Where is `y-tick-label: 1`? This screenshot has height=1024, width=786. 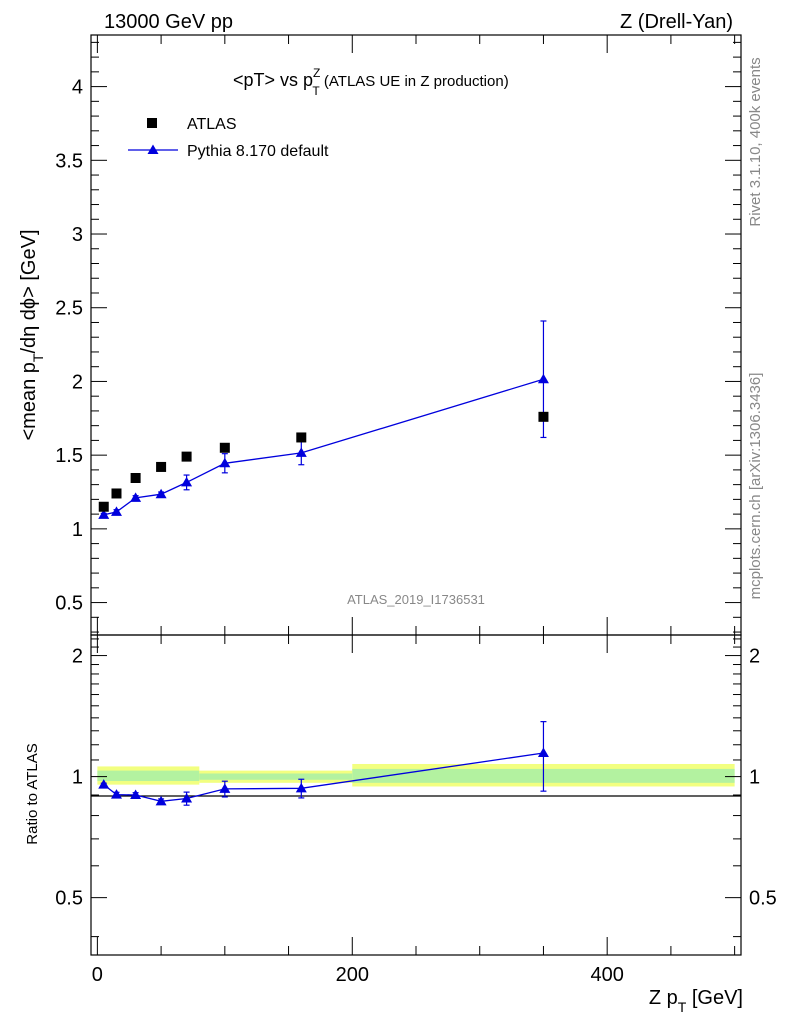
y-tick-label: 1 is located at coordinates (77, 530).